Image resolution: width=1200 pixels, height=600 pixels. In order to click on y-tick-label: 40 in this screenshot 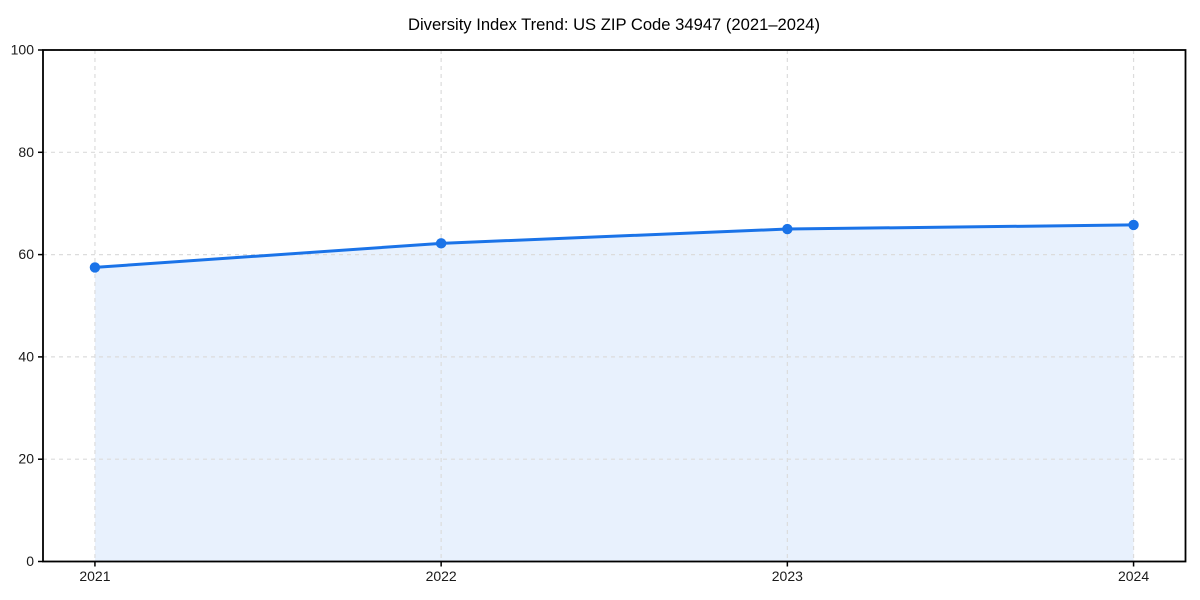, I will do `click(26, 356)`.